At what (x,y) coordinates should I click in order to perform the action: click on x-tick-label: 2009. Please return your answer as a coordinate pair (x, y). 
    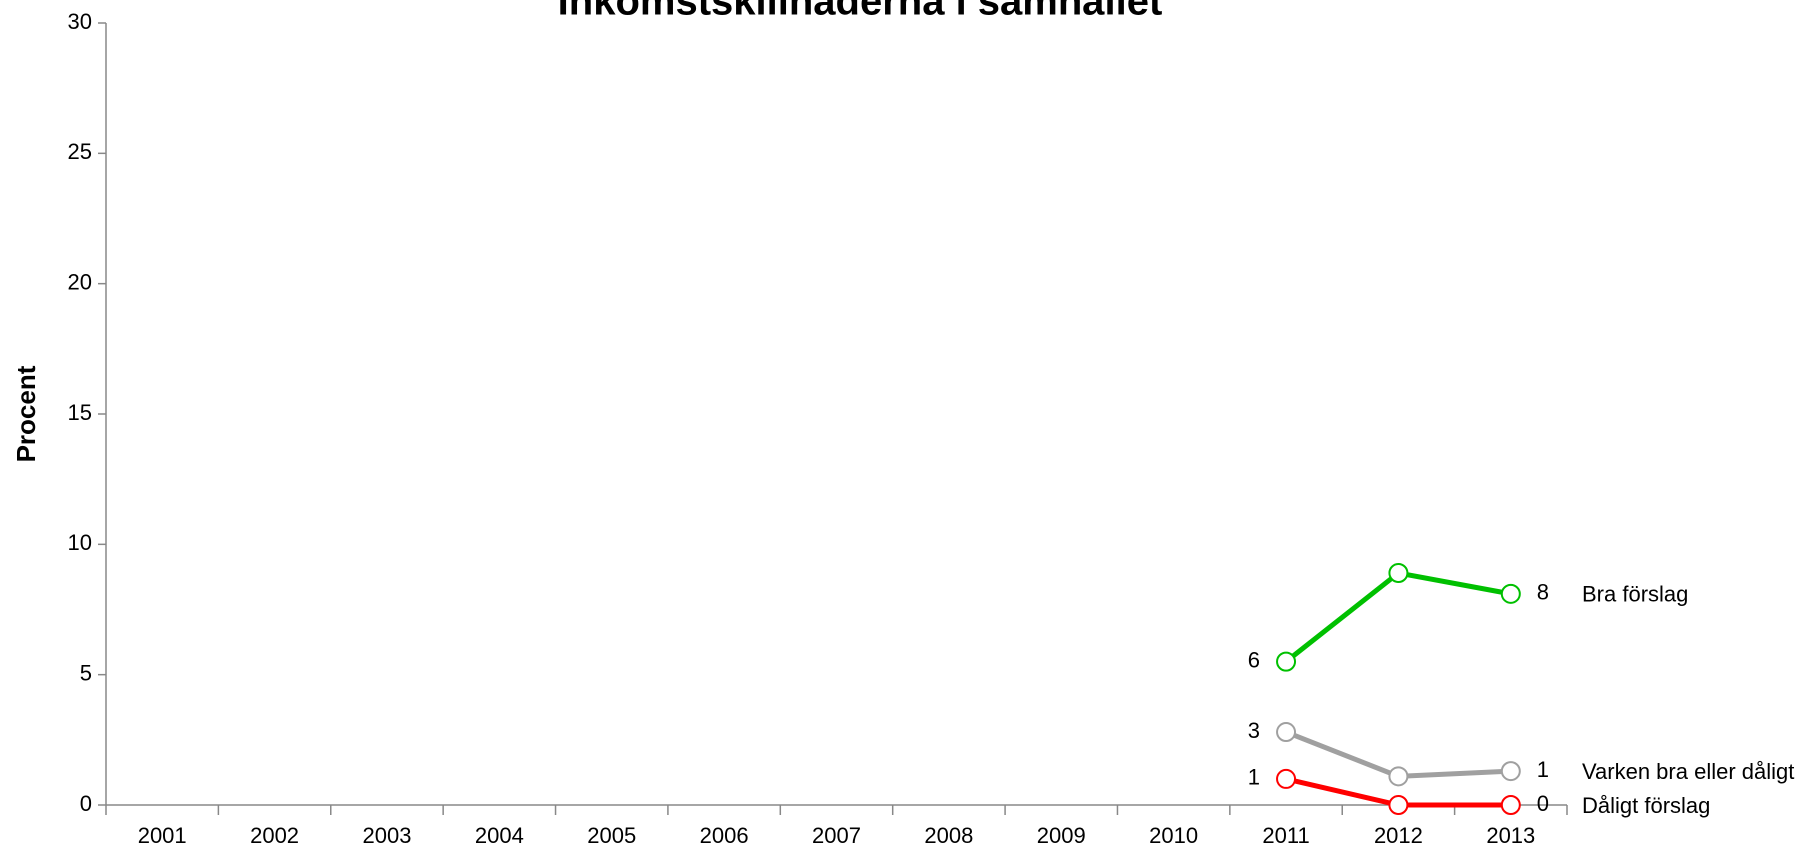
    Looking at the image, I should click on (1061, 835).